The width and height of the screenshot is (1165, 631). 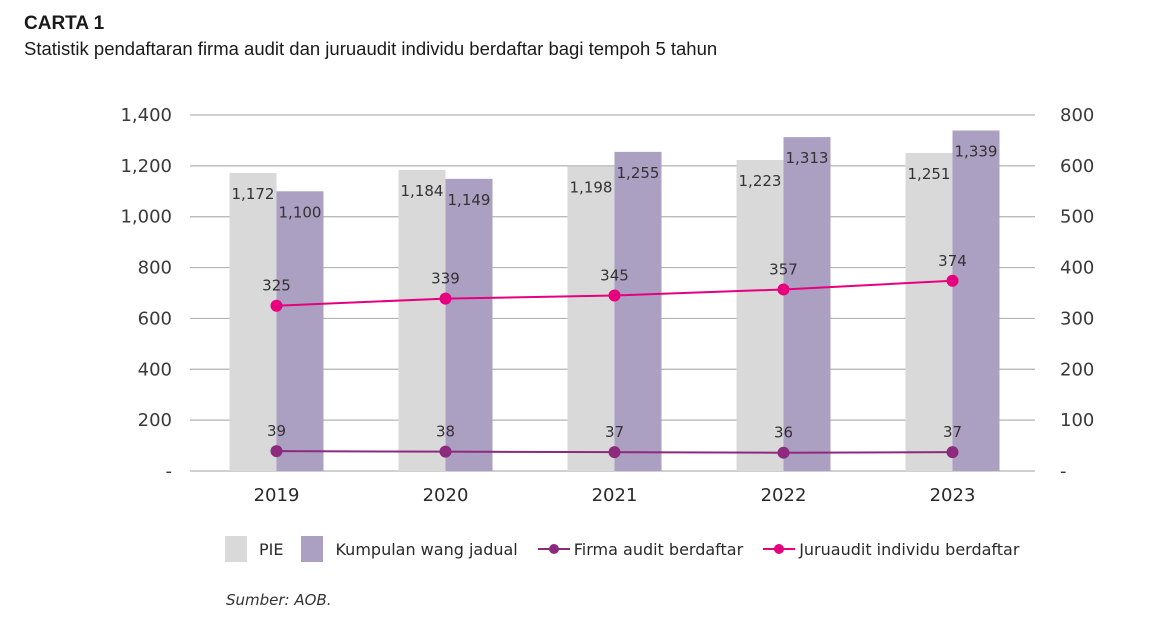 I want to click on data-label-kumpulan: 1,149, so click(x=469, y=200).